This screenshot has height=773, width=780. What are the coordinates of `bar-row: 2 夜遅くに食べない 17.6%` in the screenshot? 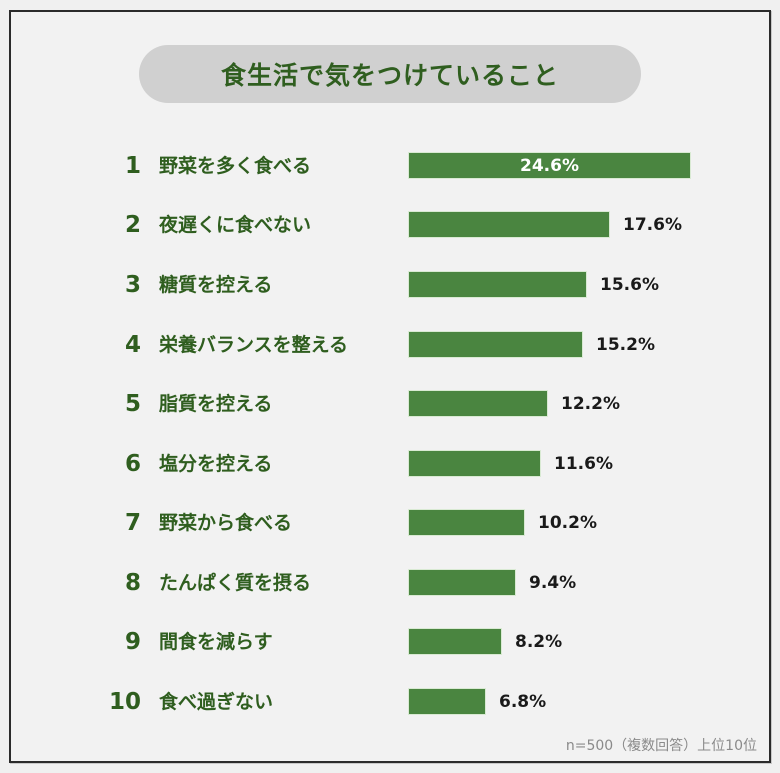 It's located at (390, 225).